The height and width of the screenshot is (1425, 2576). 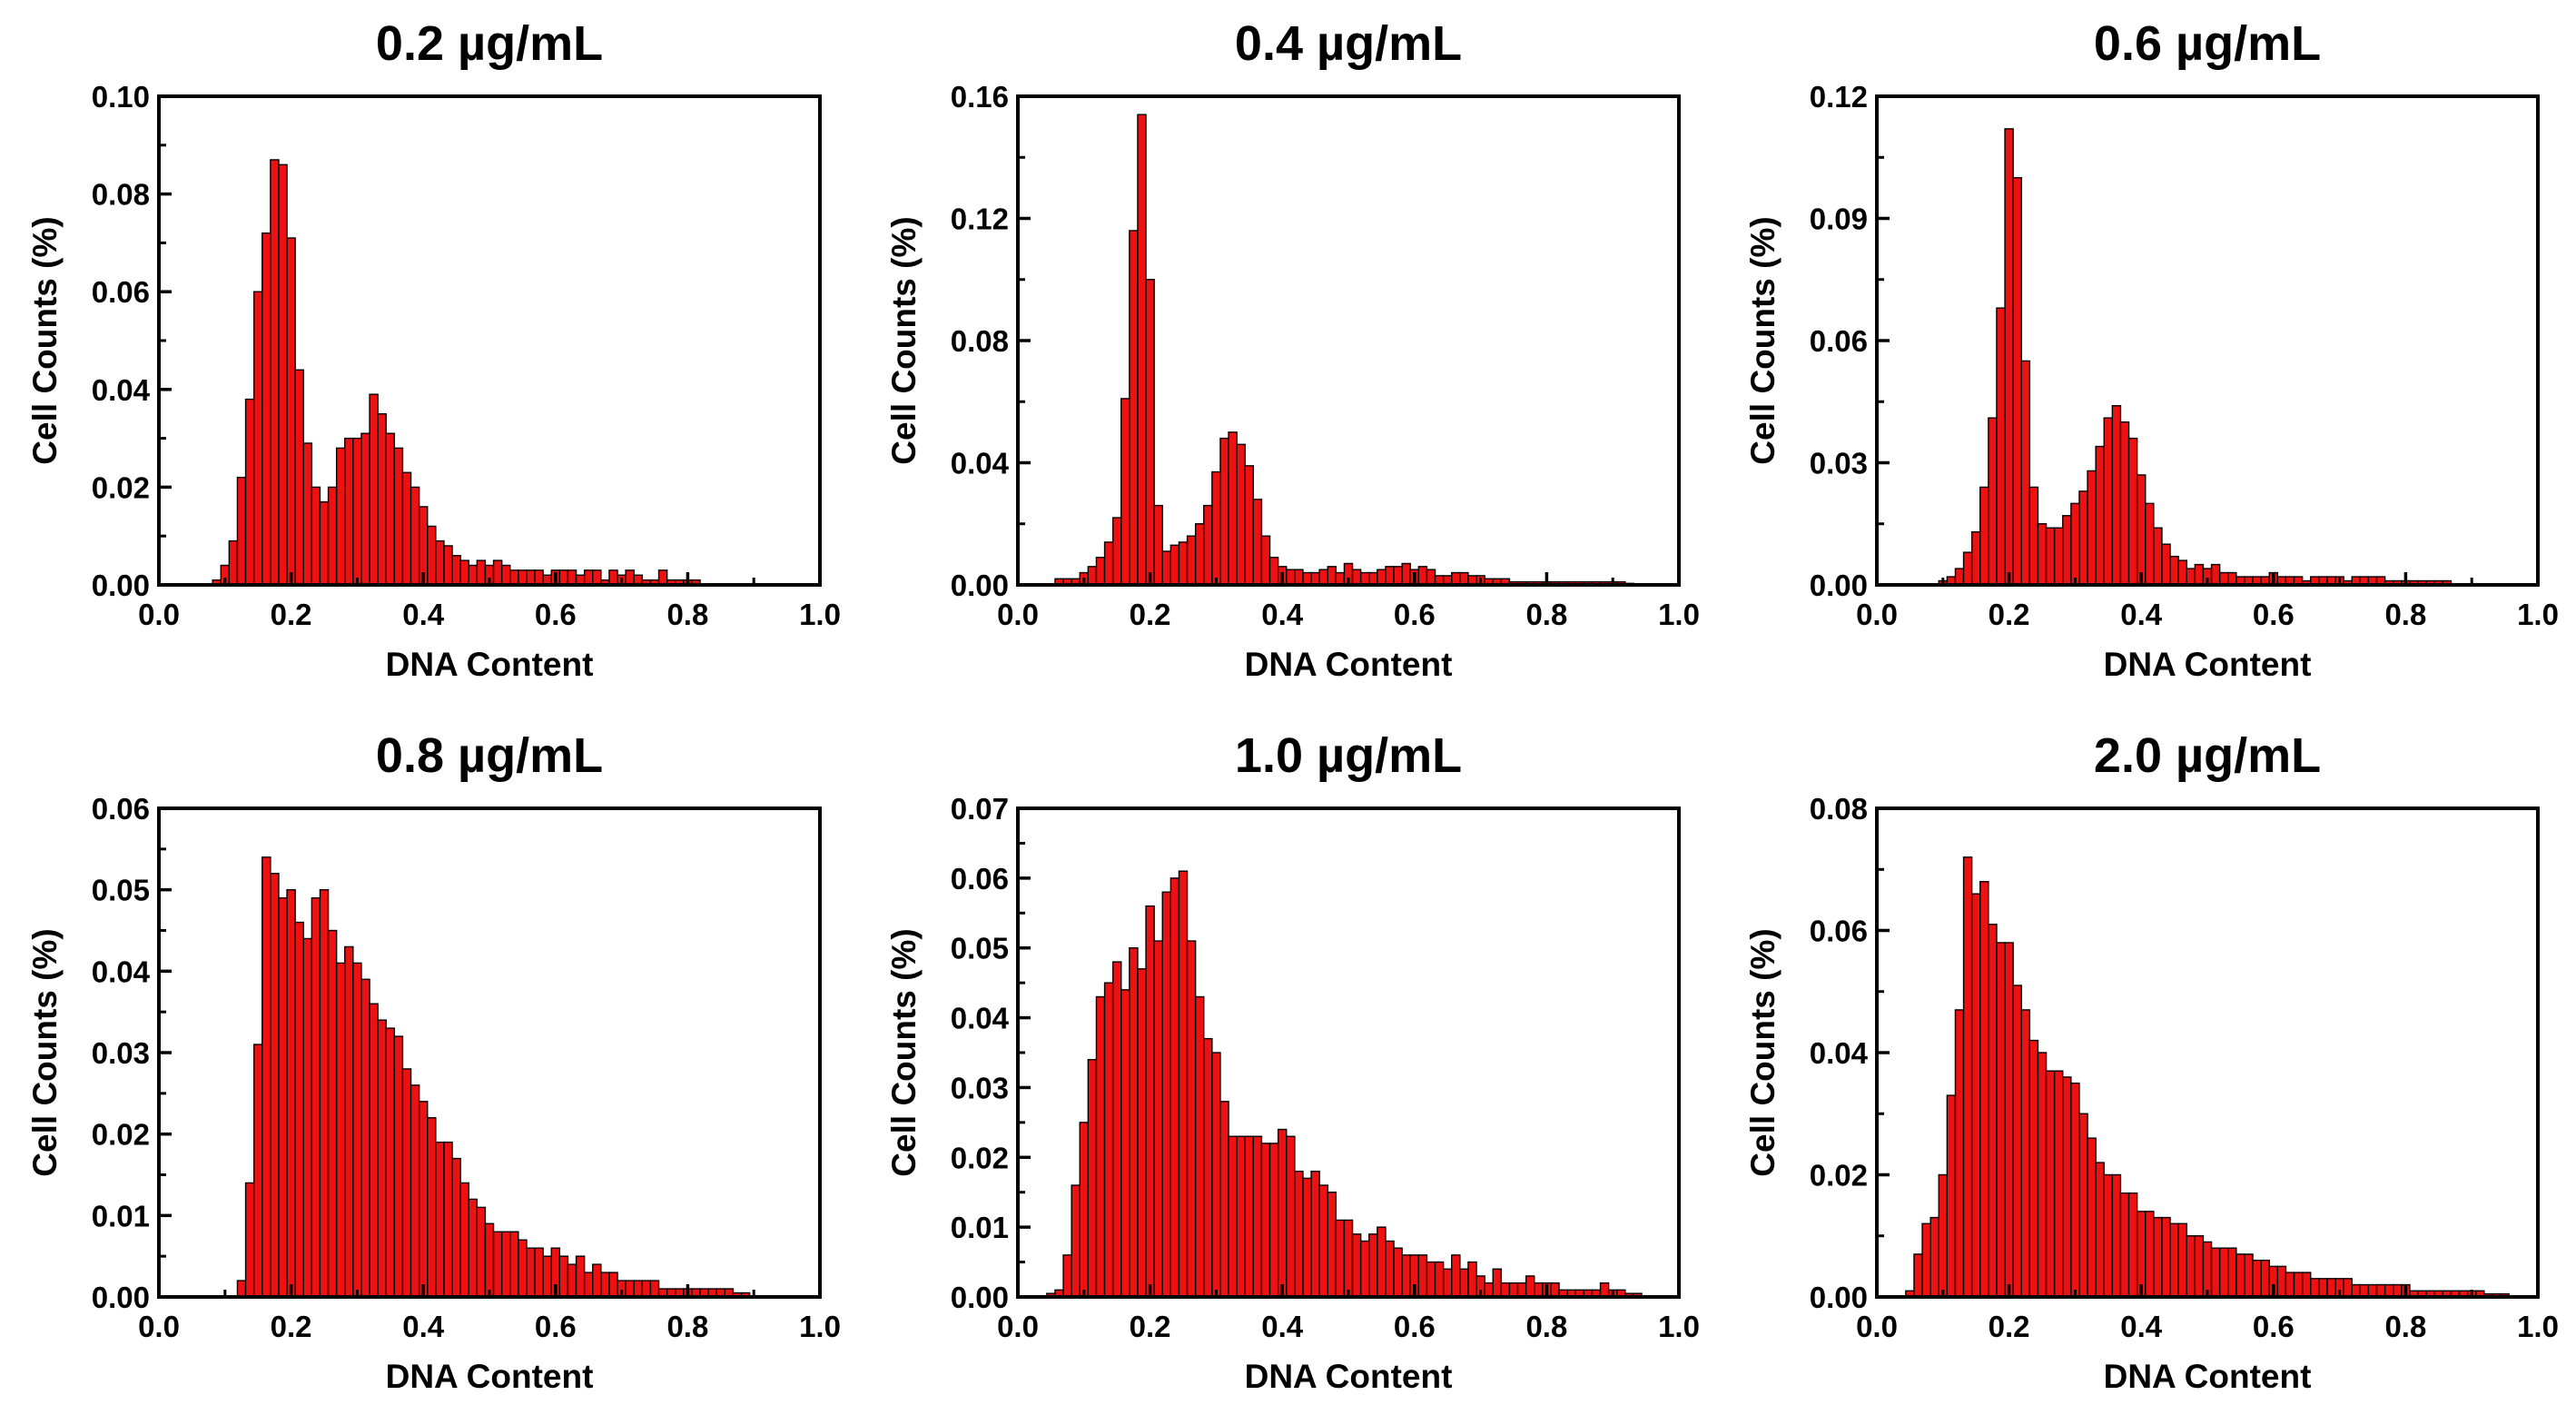 I want to click on y-tick-label: 0.09, so click(x=1839, y=219).